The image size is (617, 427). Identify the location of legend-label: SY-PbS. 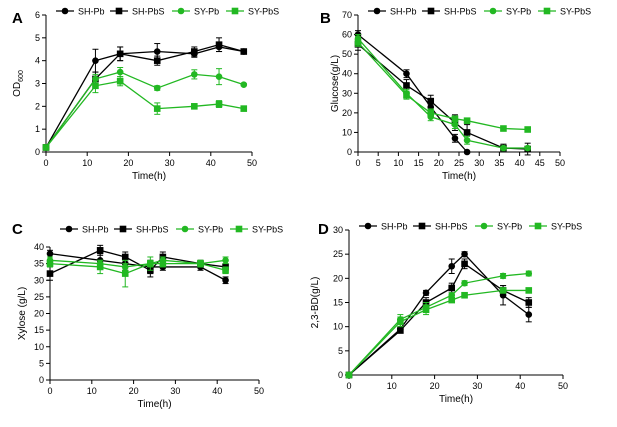
(566, 227).